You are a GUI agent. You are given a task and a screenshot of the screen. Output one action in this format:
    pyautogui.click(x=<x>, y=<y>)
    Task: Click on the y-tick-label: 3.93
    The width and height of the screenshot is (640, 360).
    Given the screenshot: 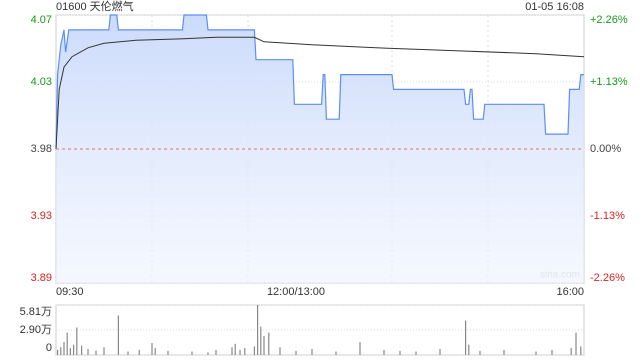 What is the action you would take?
    pyautogui.click(x=41, y=216)
    